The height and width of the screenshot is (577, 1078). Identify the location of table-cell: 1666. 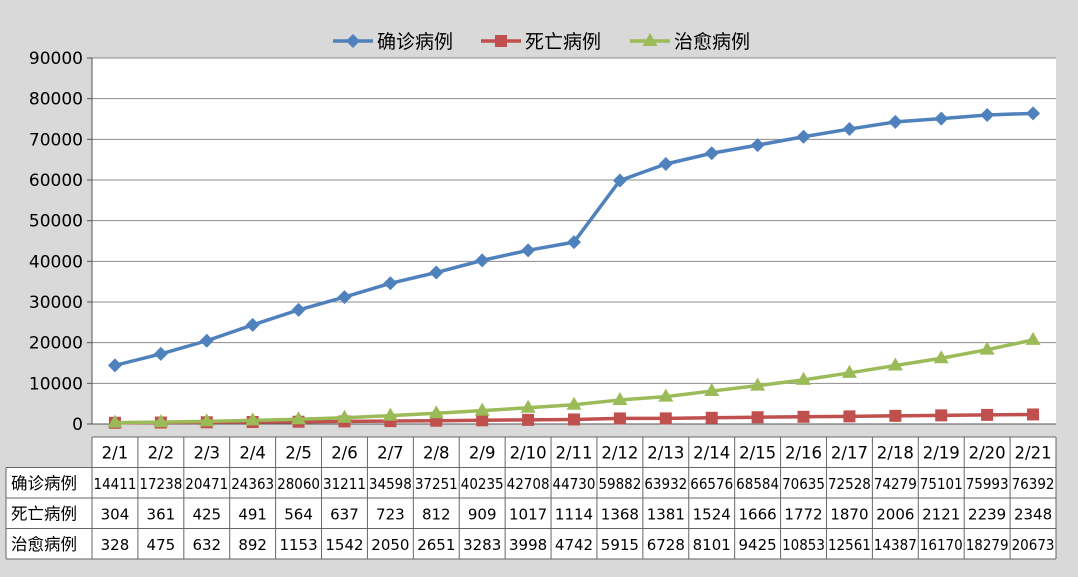
(758, 514).